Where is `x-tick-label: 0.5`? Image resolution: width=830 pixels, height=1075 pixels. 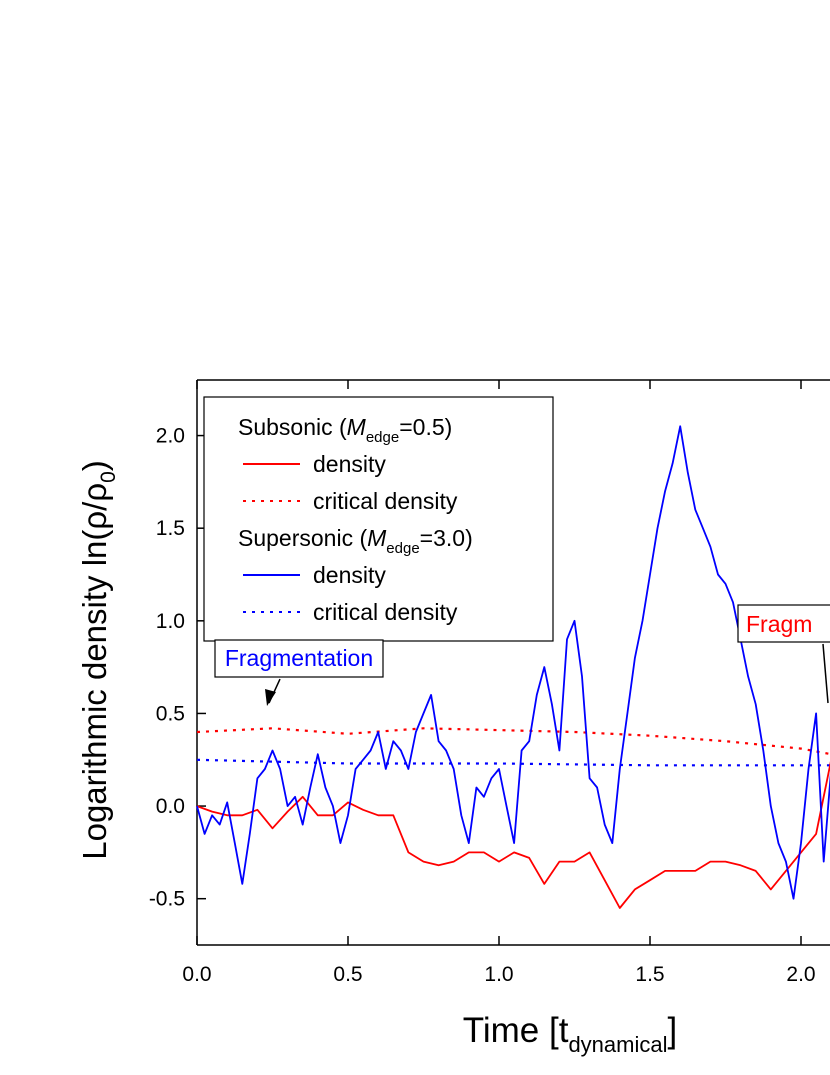 x-tick-label: 0.5 is located at coordinates (347, 974).